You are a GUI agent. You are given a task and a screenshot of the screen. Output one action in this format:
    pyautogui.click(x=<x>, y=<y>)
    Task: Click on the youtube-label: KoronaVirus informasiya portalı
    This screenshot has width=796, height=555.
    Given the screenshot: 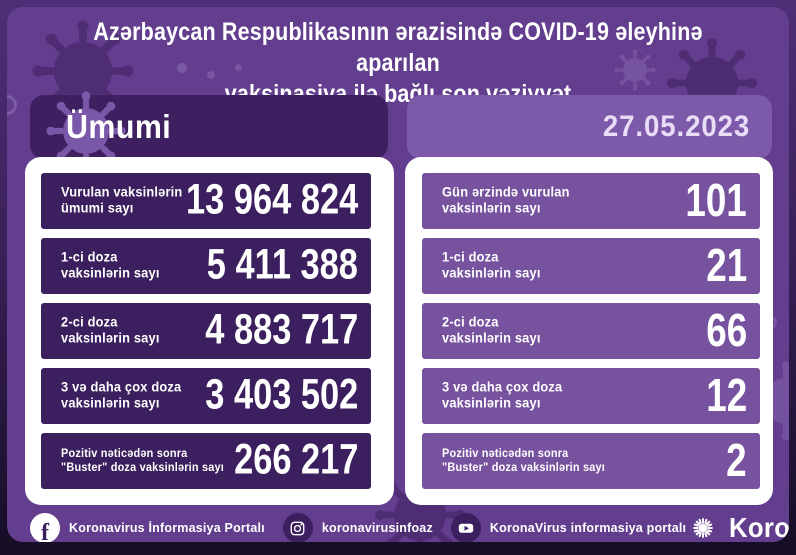 What is the action you would take?
    pyautogui.click(x=588, y=528)
    